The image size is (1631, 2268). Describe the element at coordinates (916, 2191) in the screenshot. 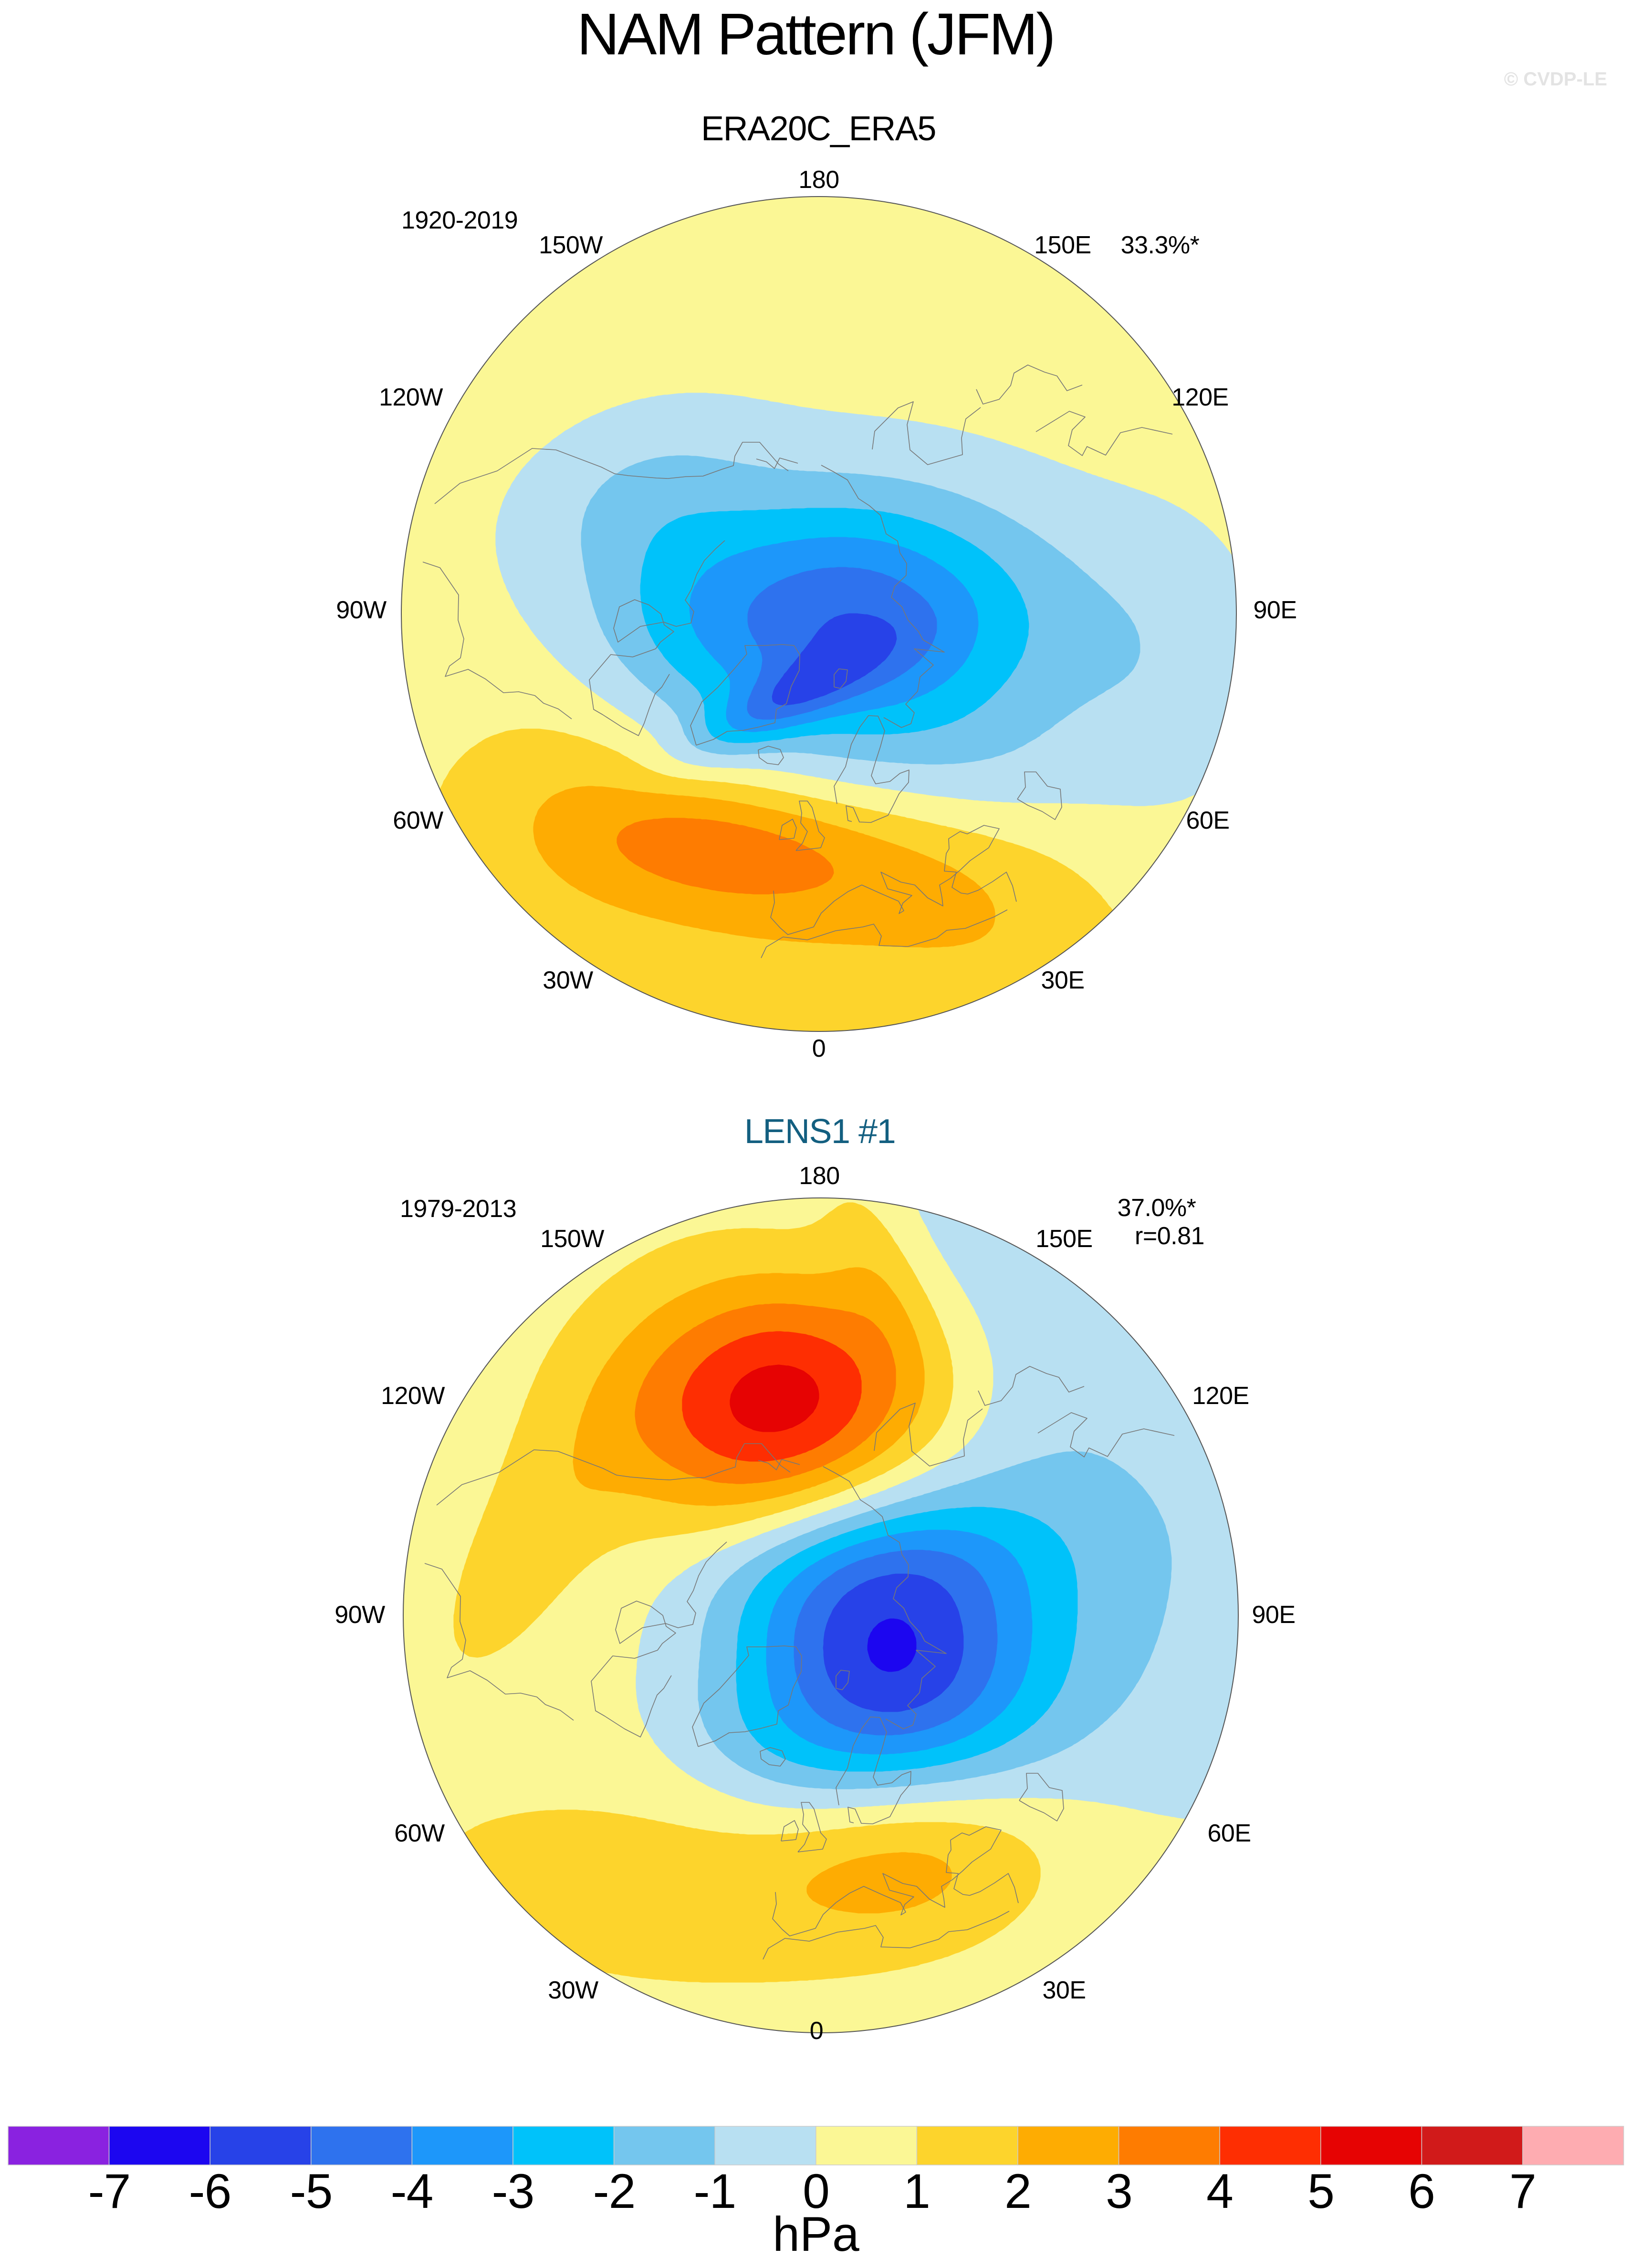

I see `svg-text: 1` at that location.